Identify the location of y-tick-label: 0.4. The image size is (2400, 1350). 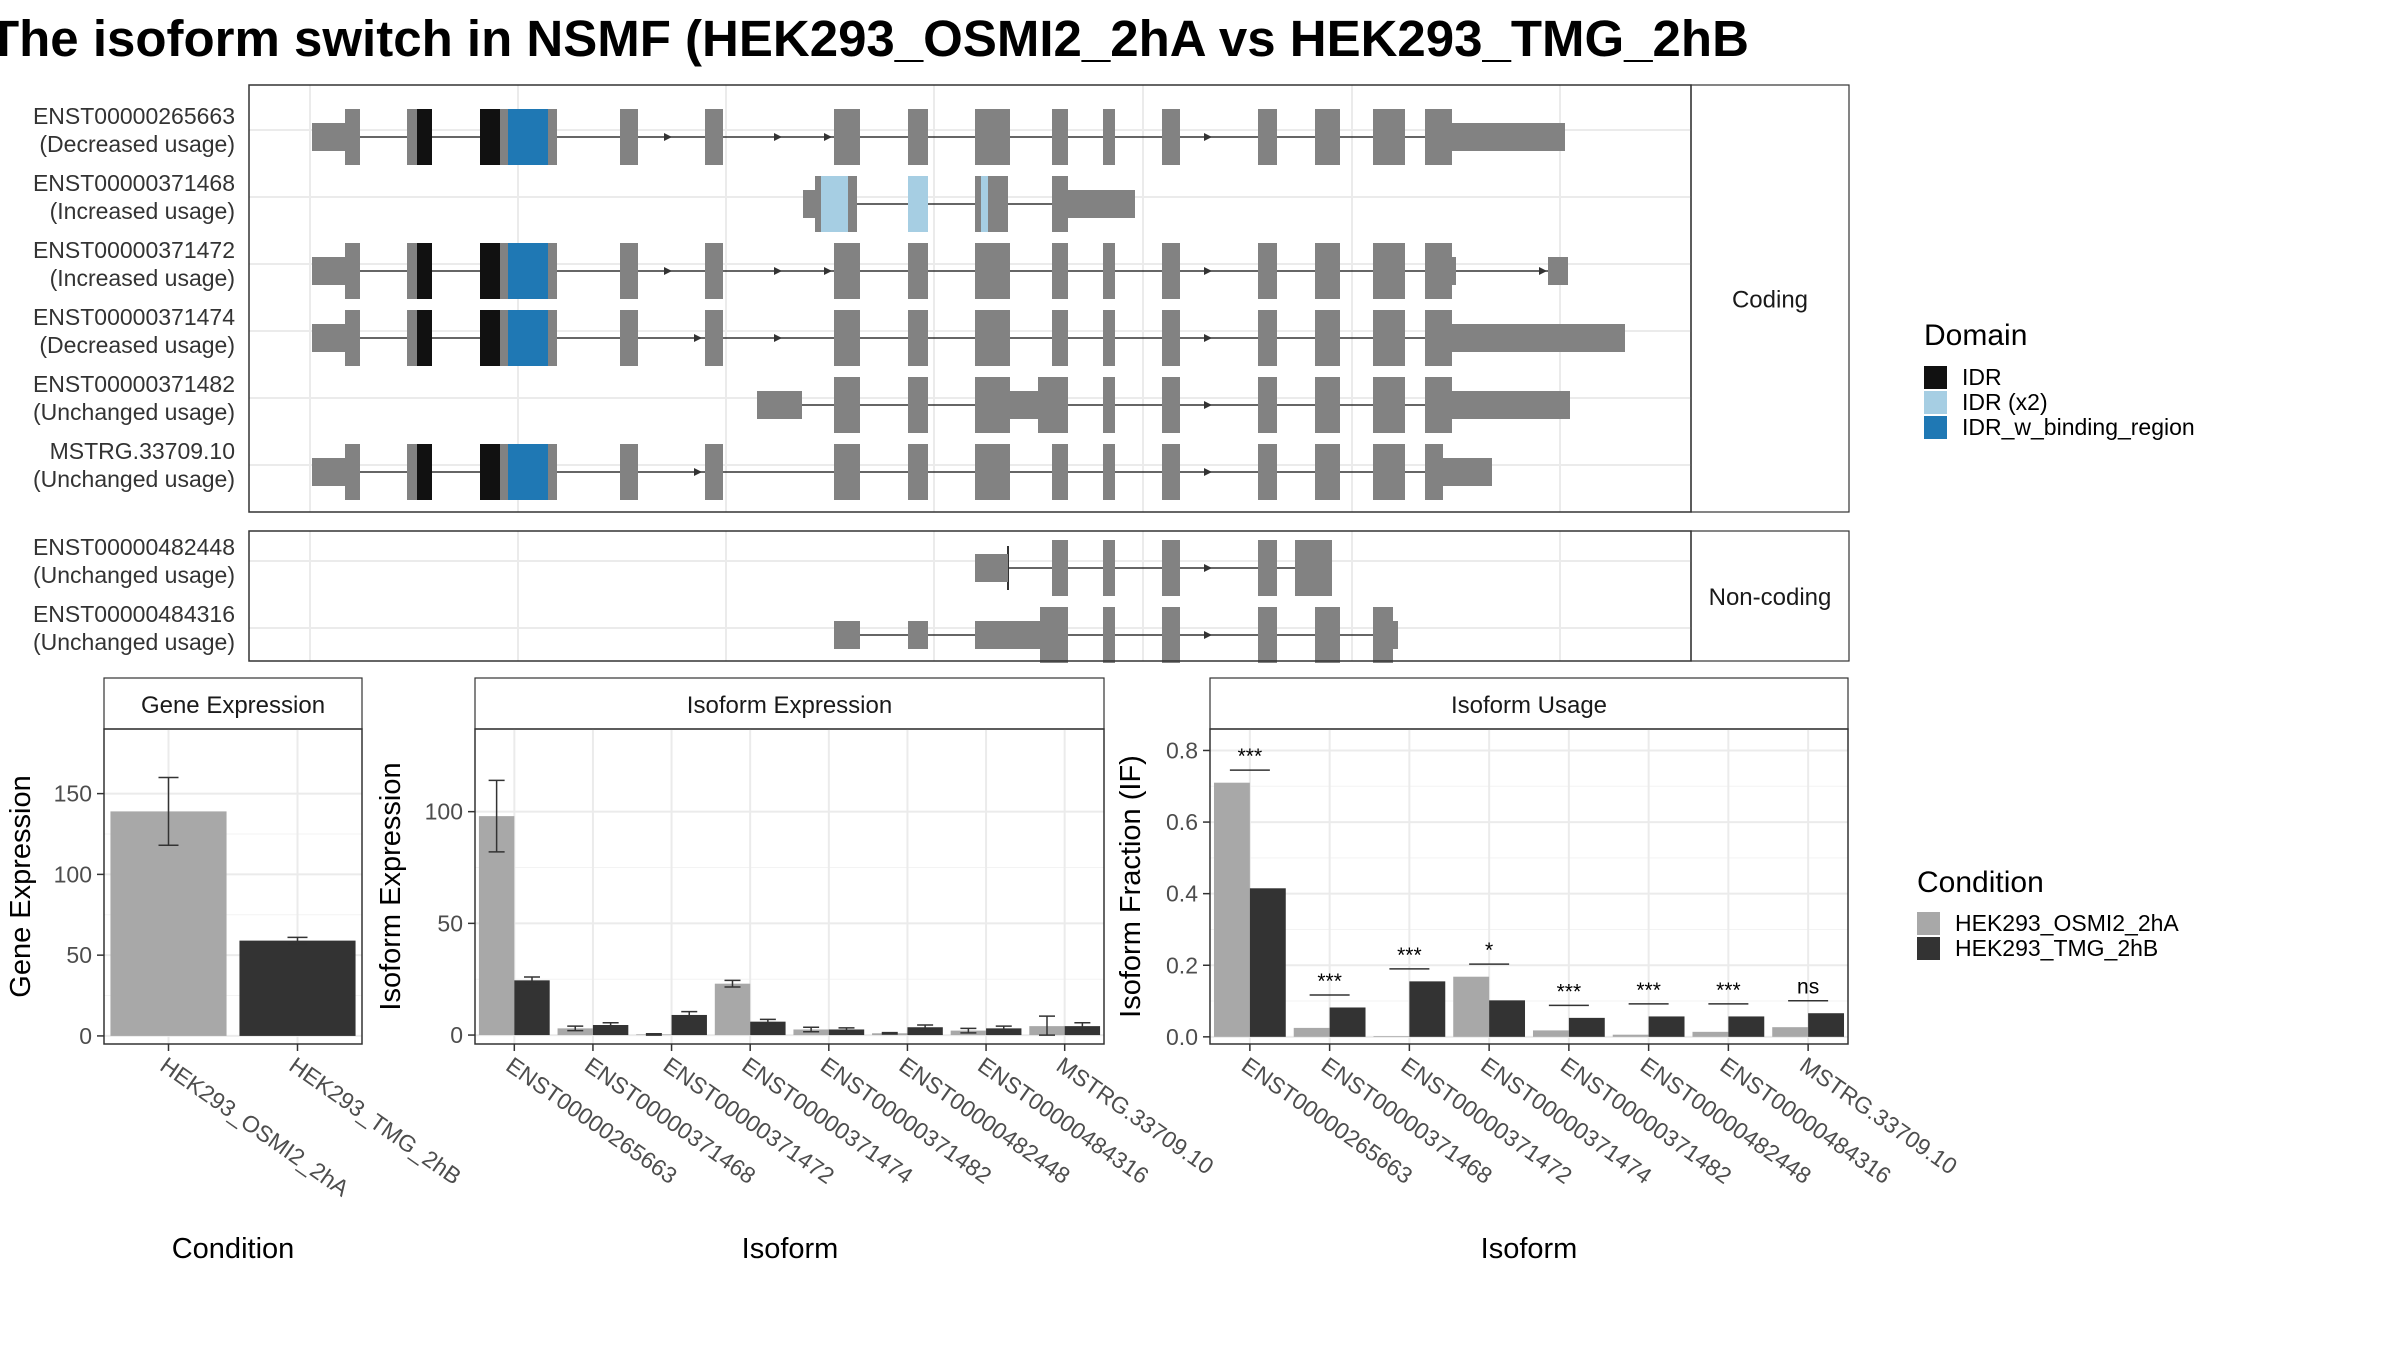
(1182, 894).